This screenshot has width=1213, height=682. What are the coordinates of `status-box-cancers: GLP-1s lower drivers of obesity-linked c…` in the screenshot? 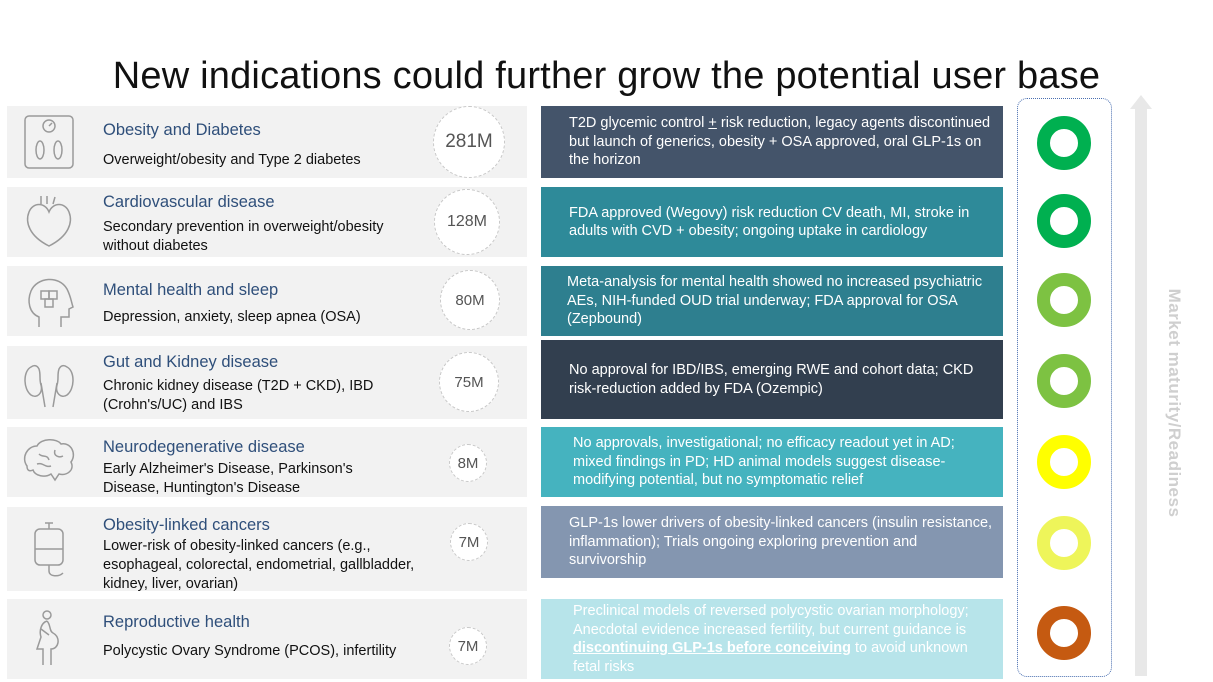 It's located at (772, 542).